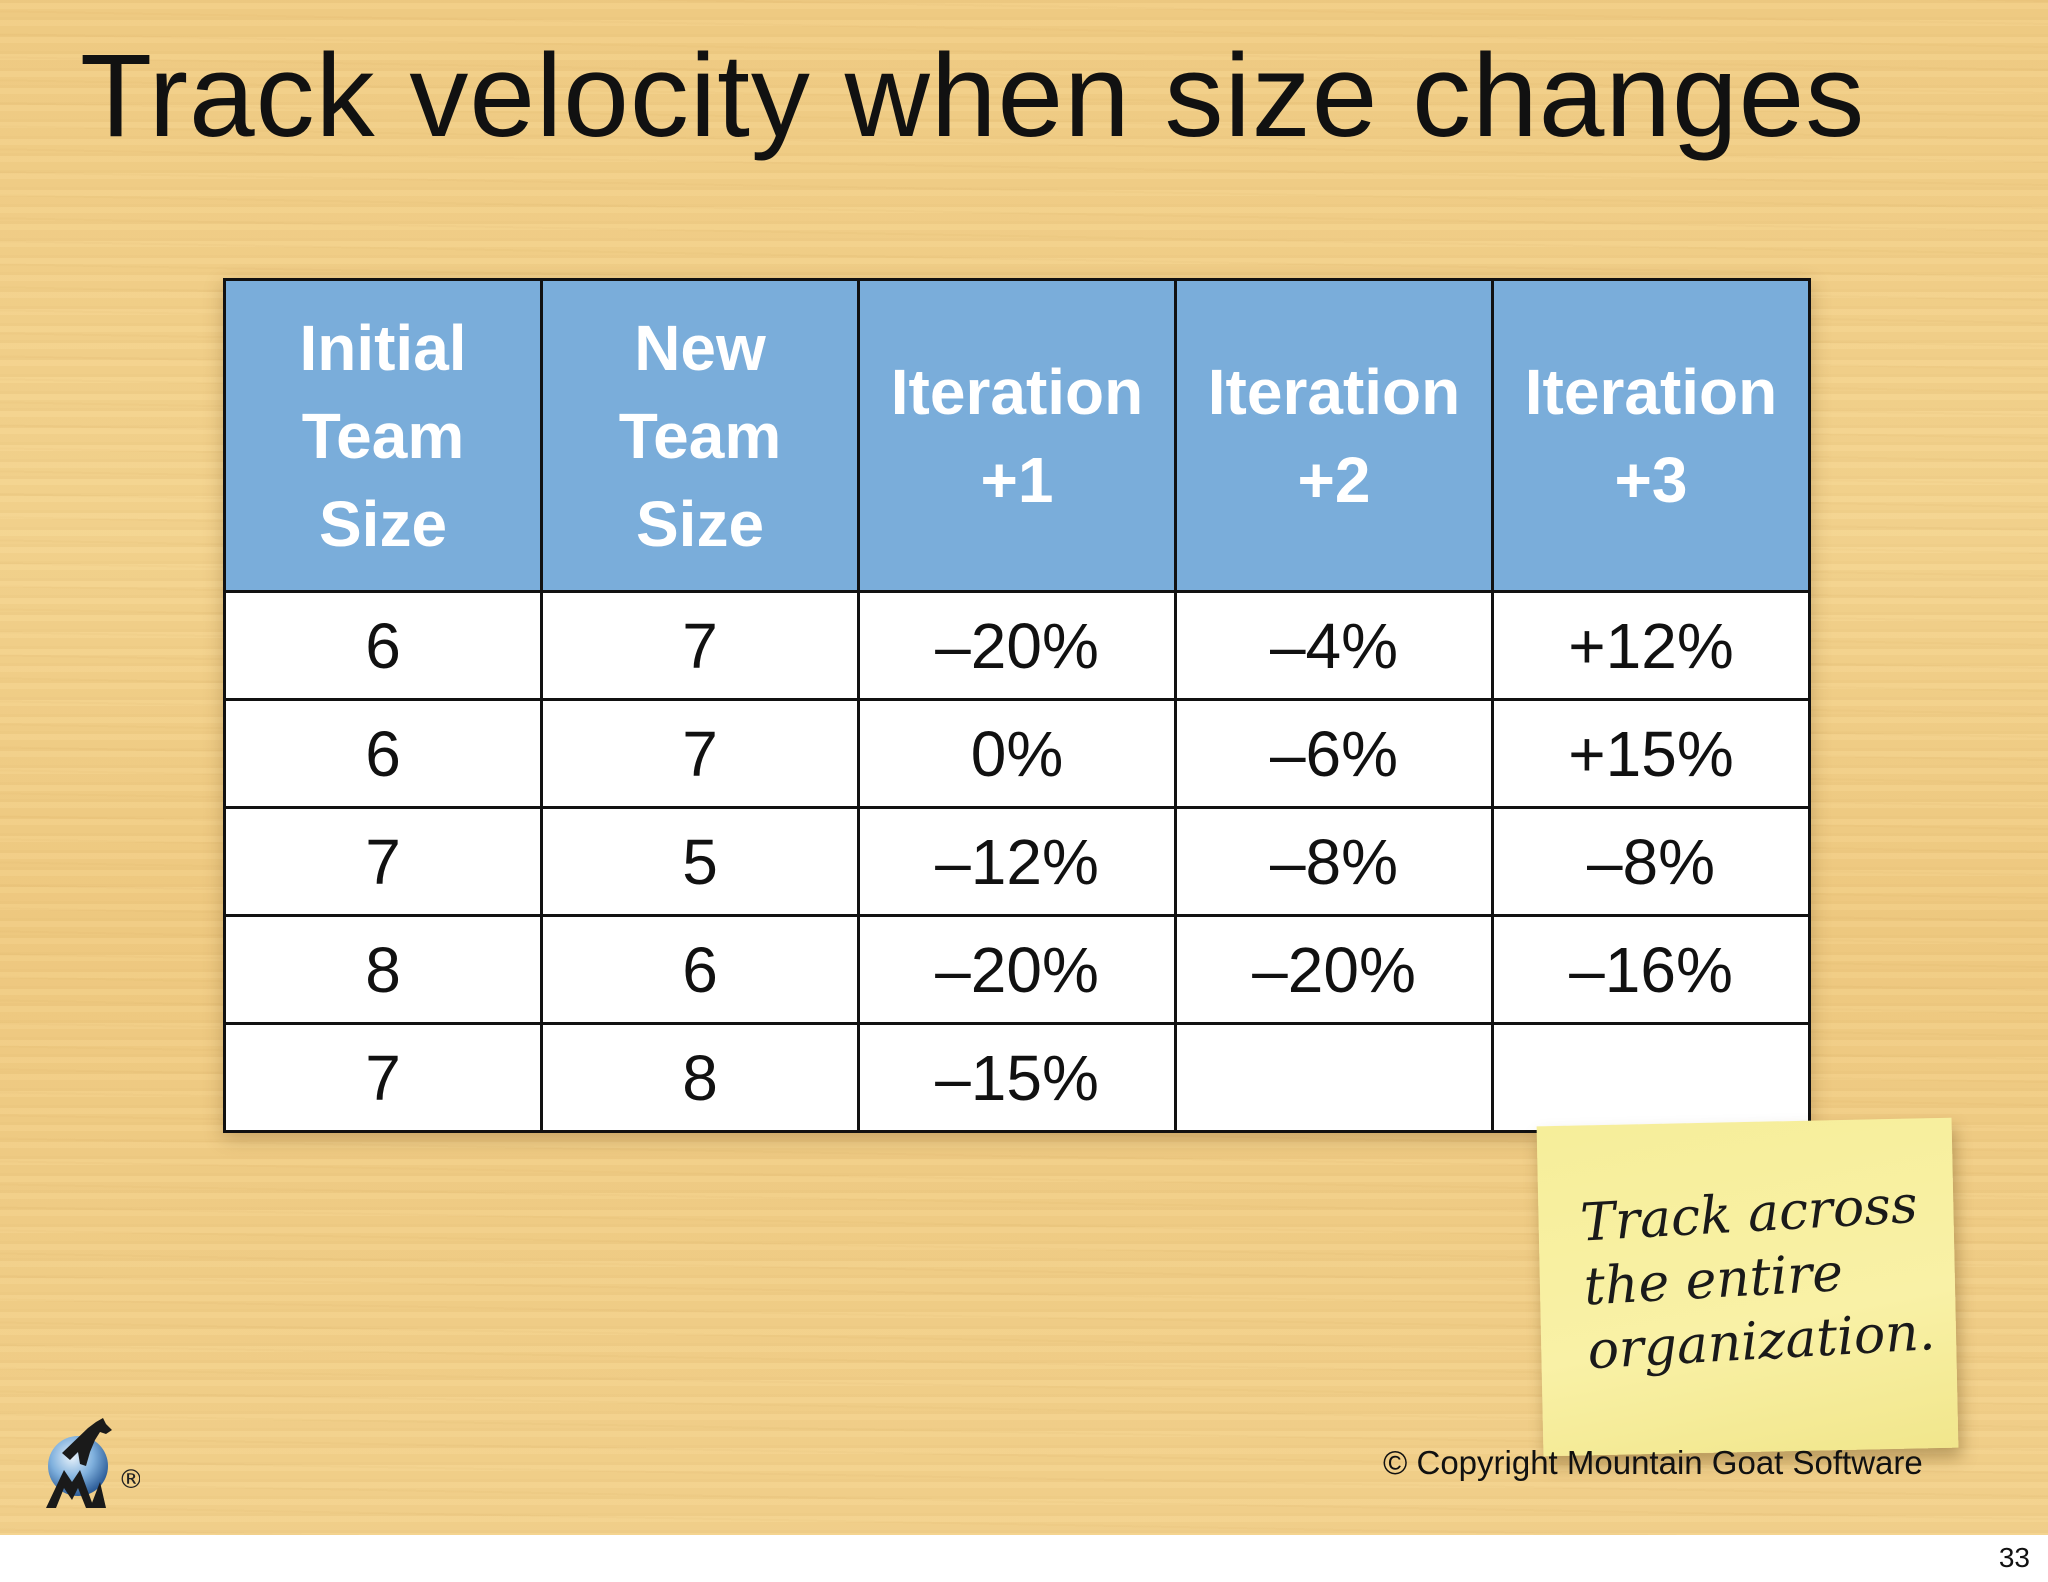  What do you see at coordinates (1334, 435) in the screenshot?
I see `header-iteration-2: Iteration +2` at bounding box center [1334, 435].